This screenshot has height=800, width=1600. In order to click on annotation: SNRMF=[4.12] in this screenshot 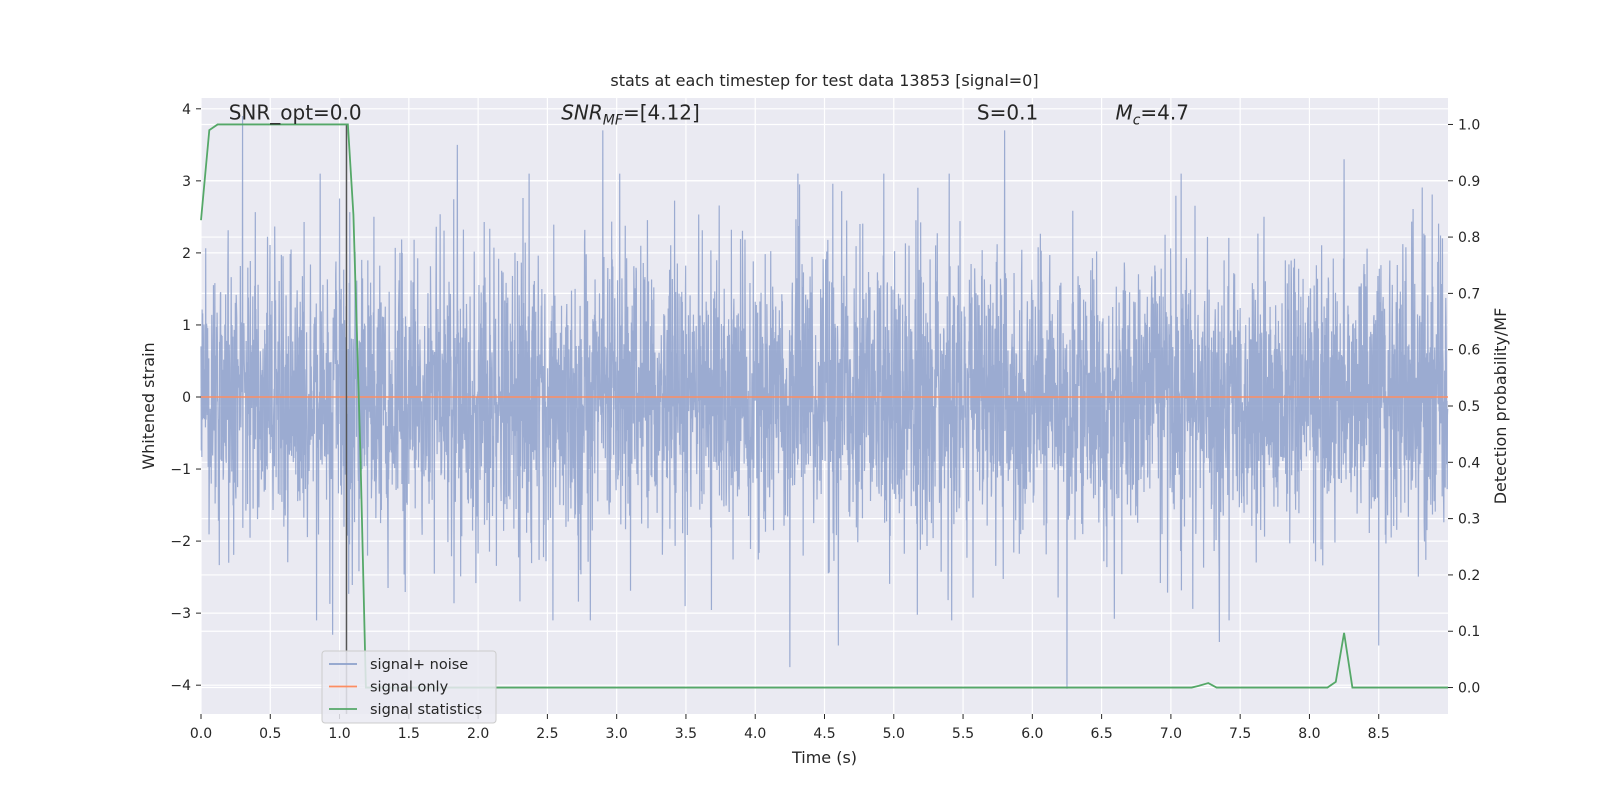, I will do `click(630, 115)`.